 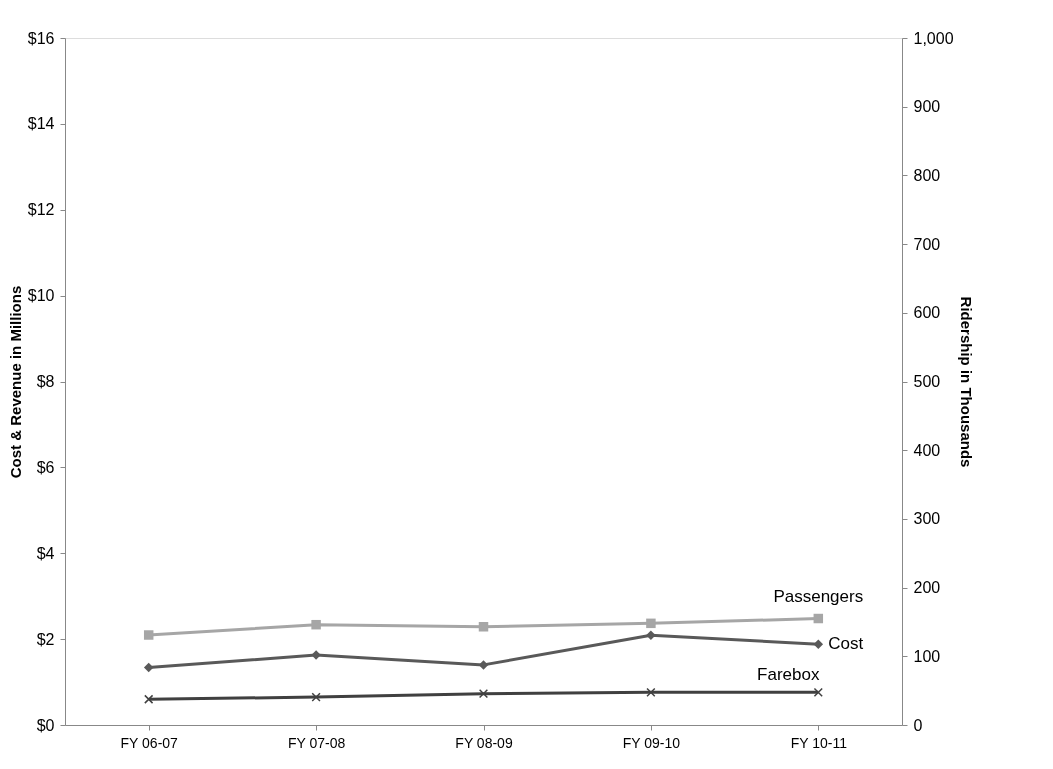 What do you see at coordinates (927, 450) in the screenshot?
I see `y2-tick-label: 400` at bounding box center [927, 450].